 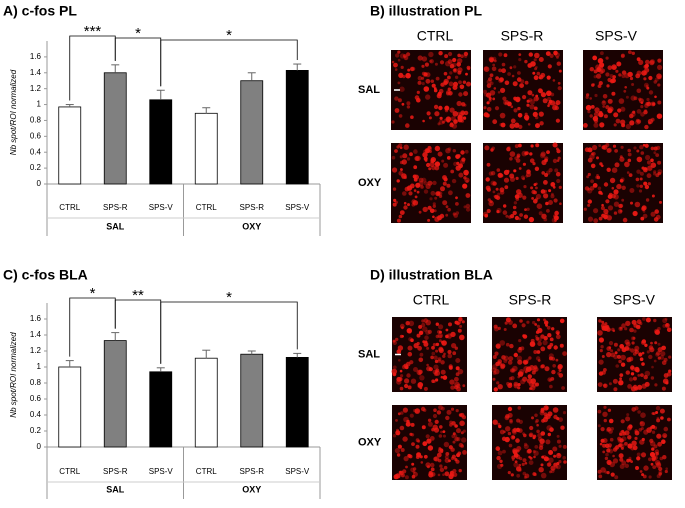 What do you see at coordinates (522, 36) in the screenshot?
I see `column-label: SPS-R` at bounding box center [522, 36].